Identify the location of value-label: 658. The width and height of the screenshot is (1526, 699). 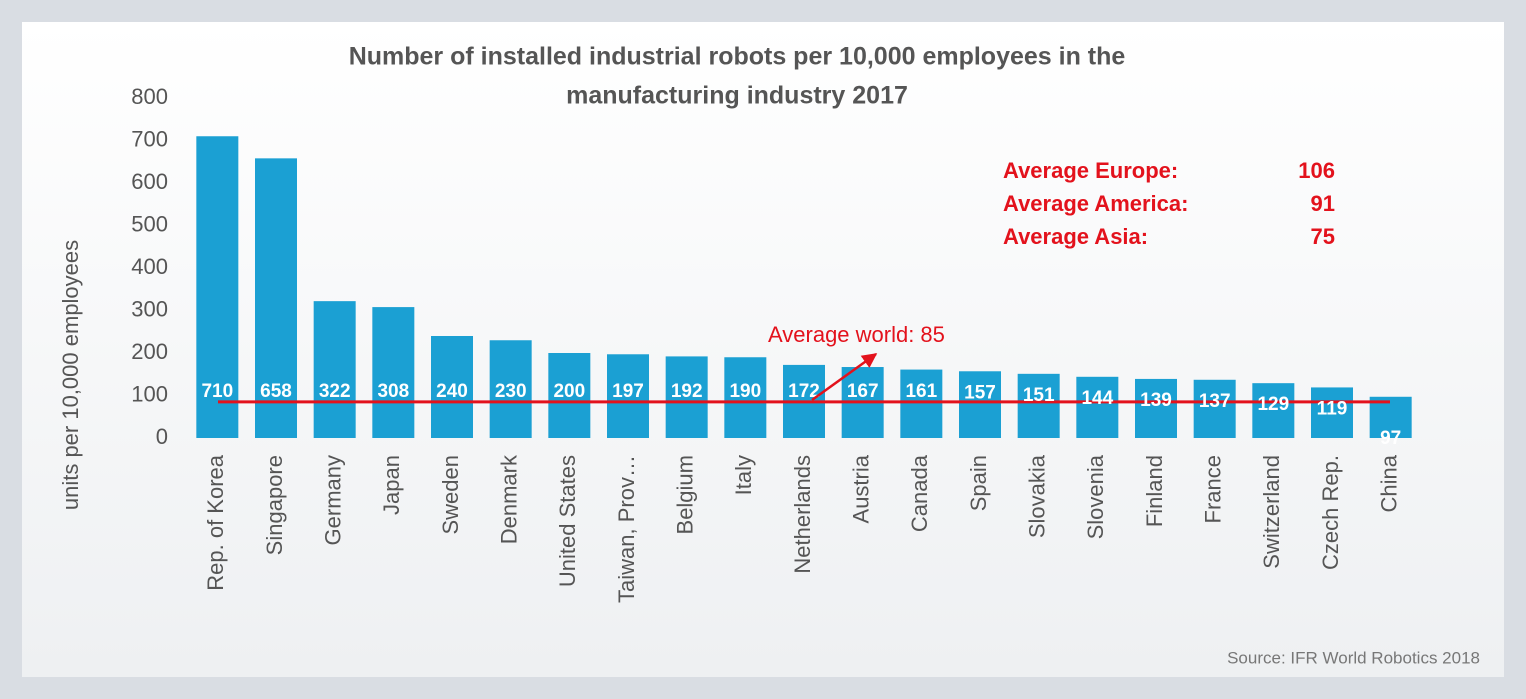
(276, 391).